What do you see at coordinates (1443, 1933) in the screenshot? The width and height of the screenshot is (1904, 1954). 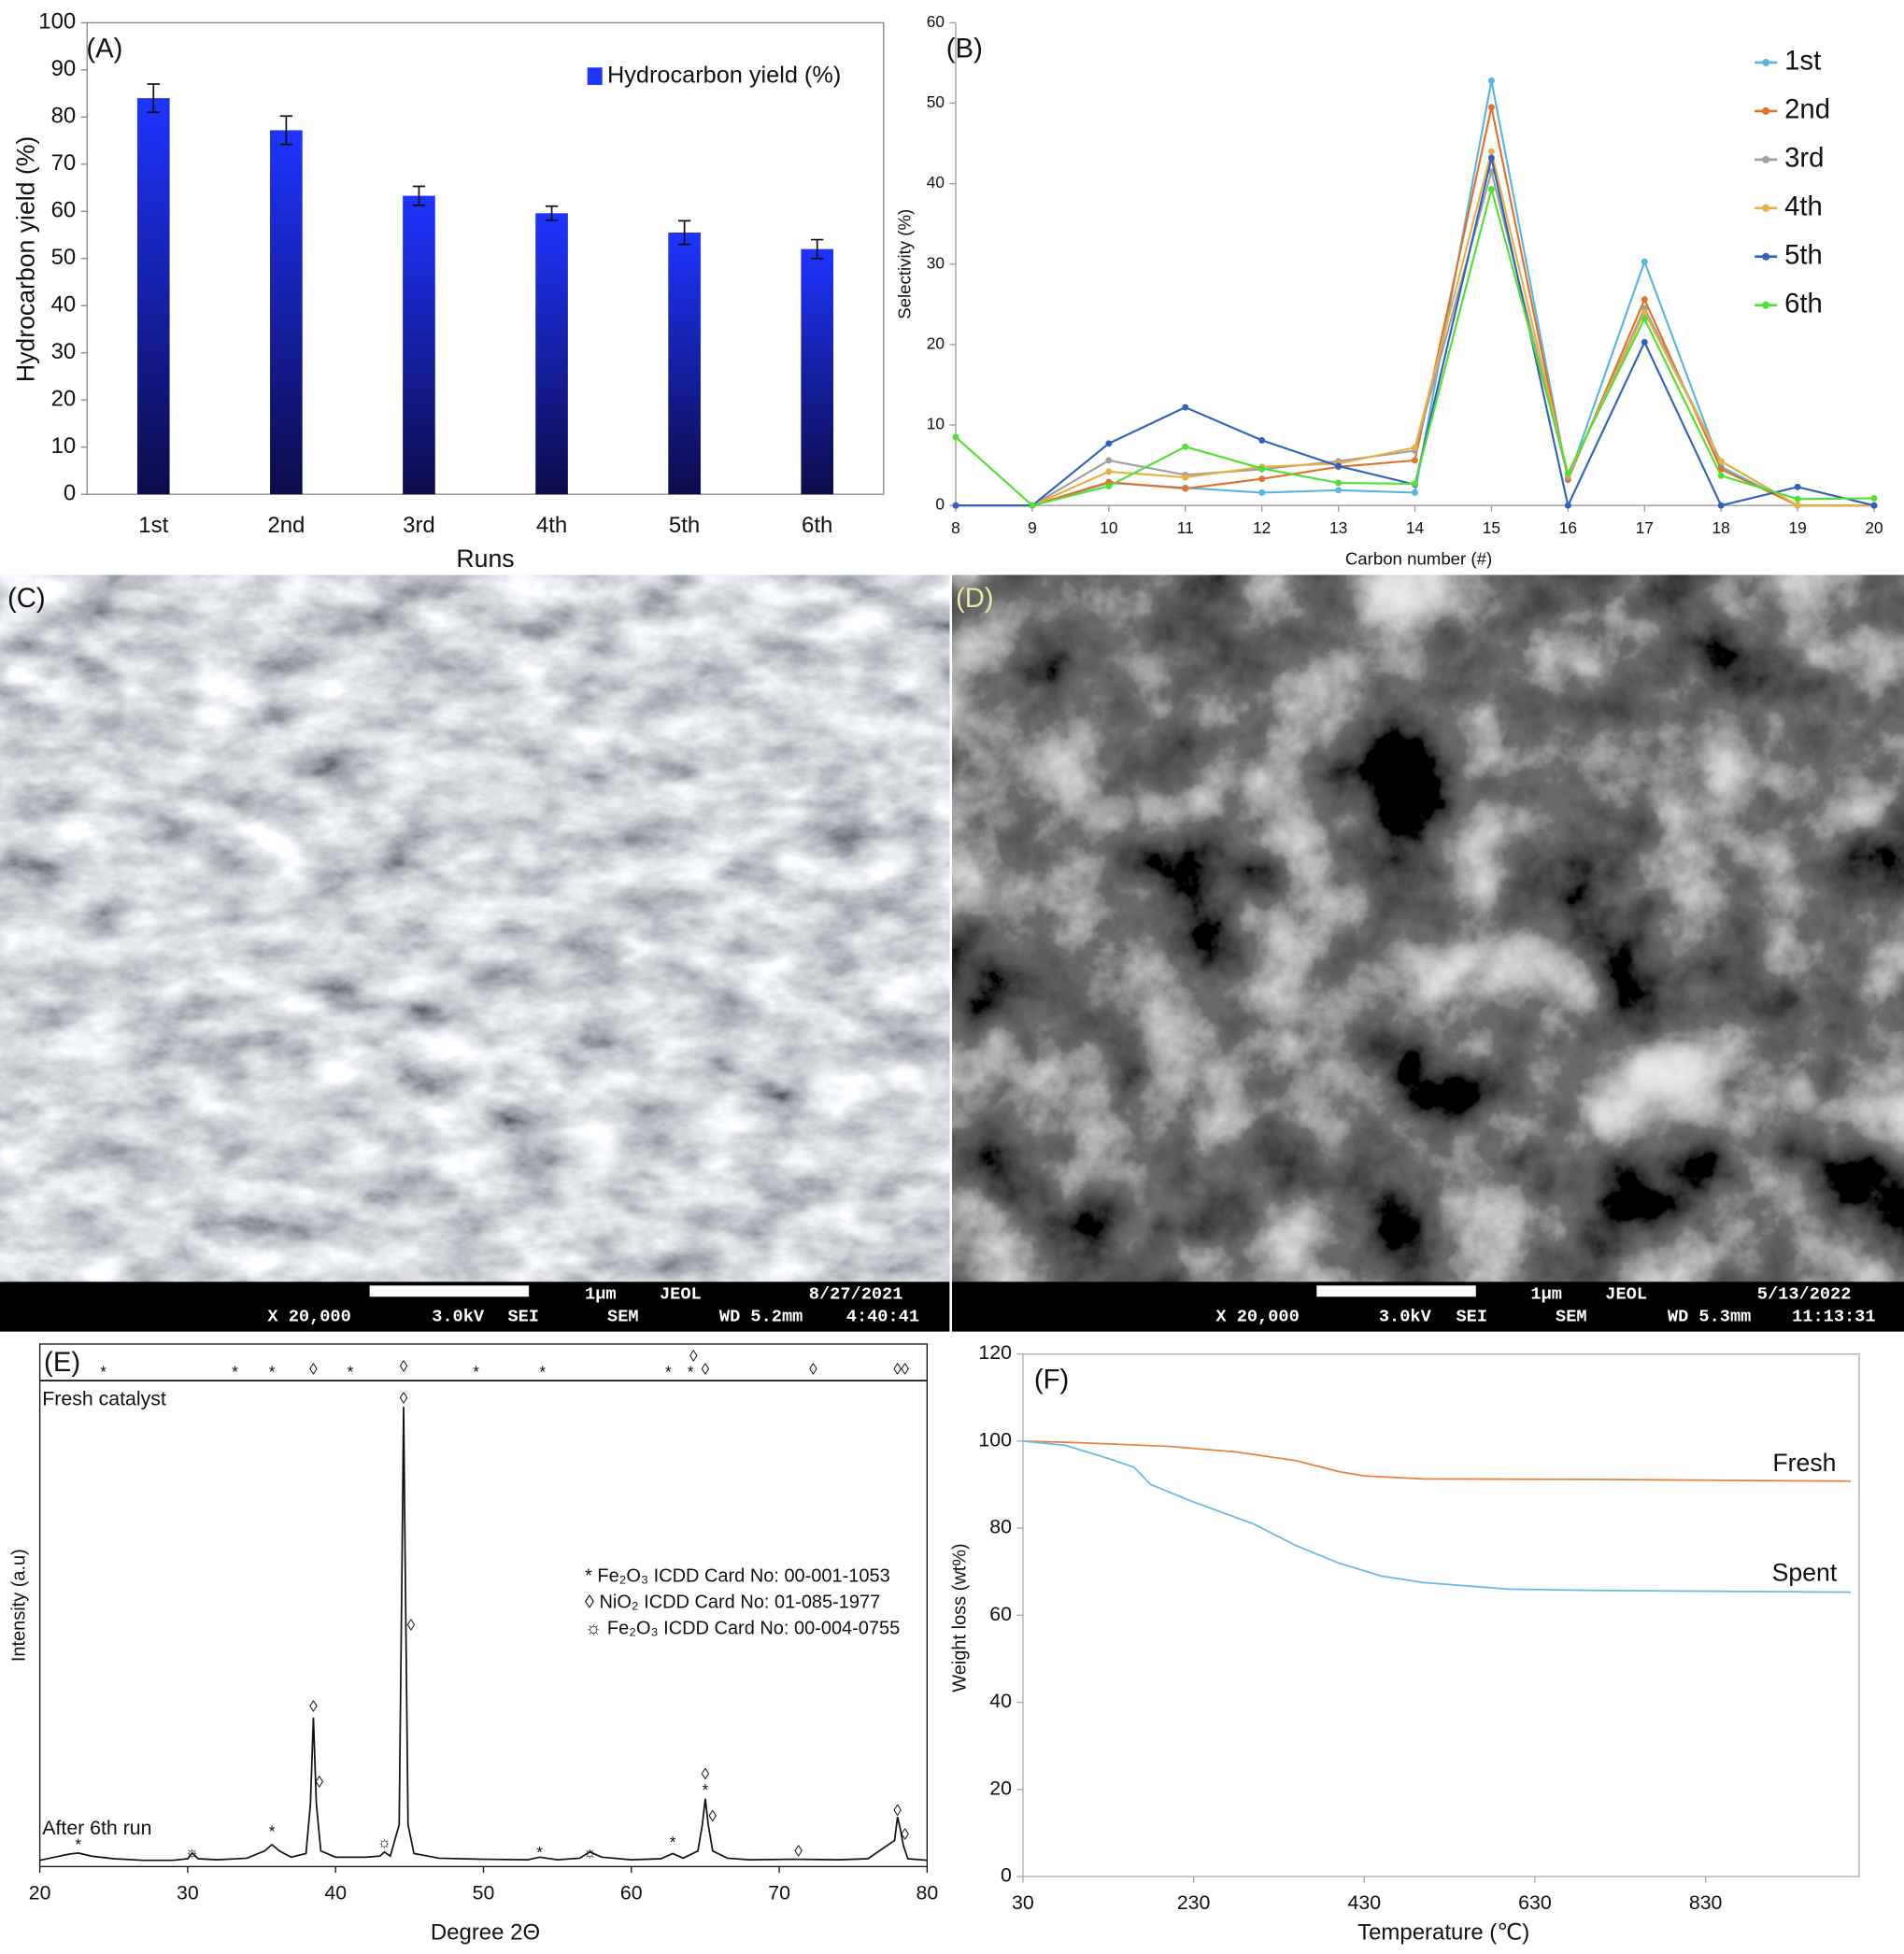 I see `x-axis-title: Temperature (℃)` at bounding box center [1443, 1933].